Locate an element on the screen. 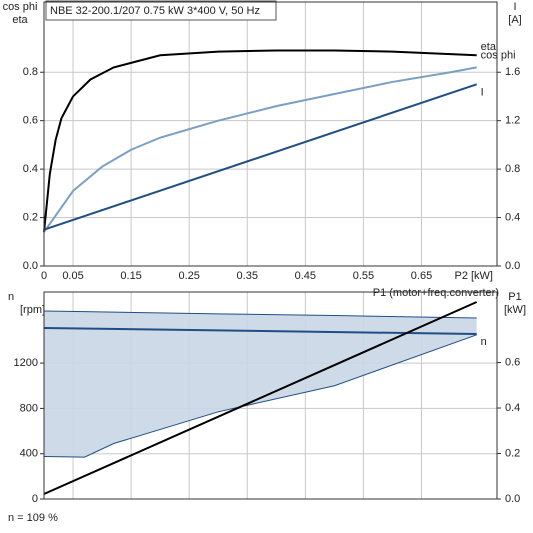  y-tick-label: 0.0 is located at coordinates (30, 266).